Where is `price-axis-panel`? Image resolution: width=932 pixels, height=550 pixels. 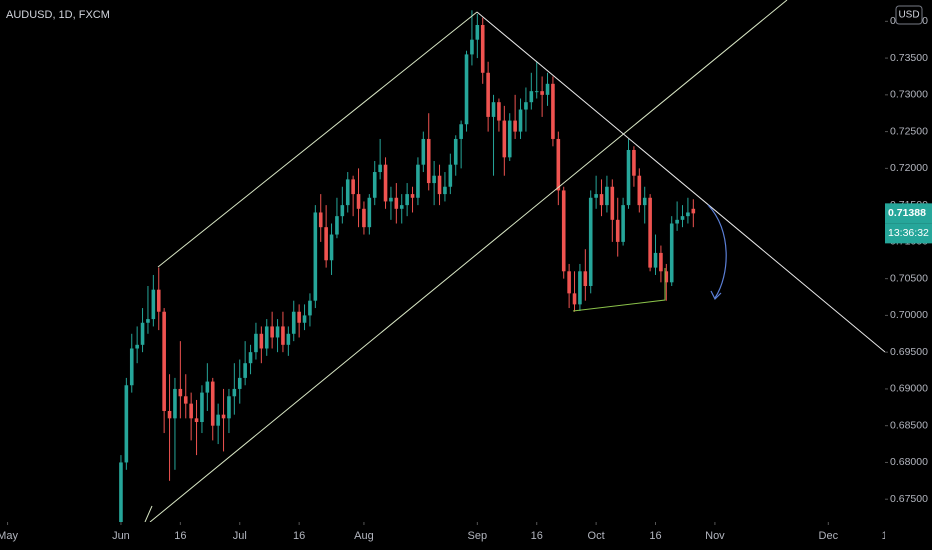
price-axis-panel is located at coordinates (908, 275).